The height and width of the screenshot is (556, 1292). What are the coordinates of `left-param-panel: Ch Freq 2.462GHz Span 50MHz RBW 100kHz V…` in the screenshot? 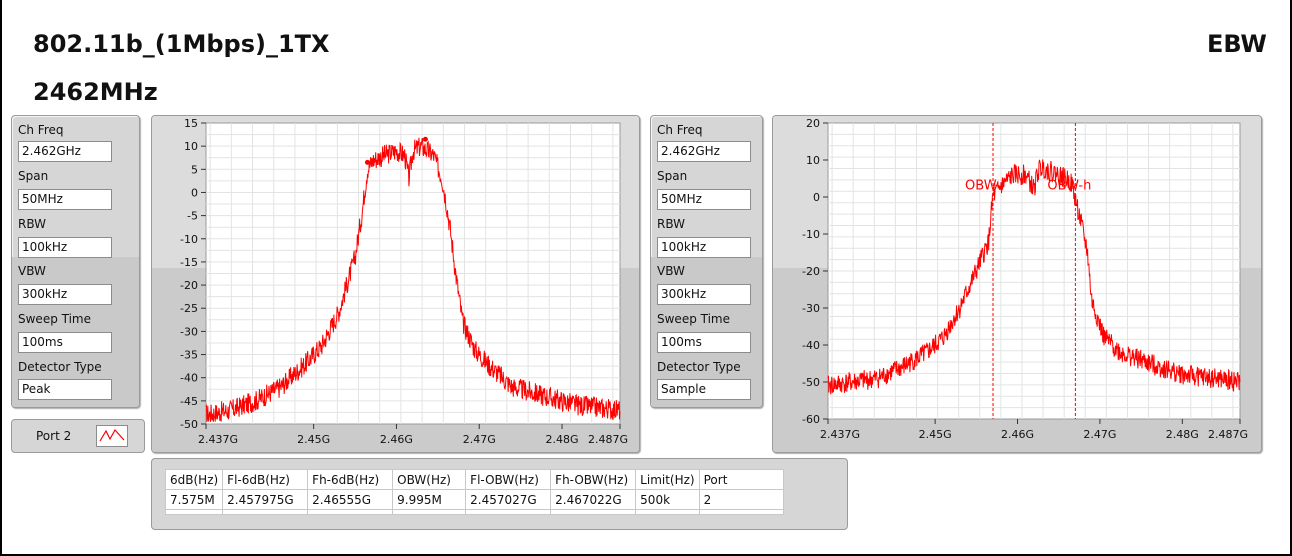 It's located at (75, 261).